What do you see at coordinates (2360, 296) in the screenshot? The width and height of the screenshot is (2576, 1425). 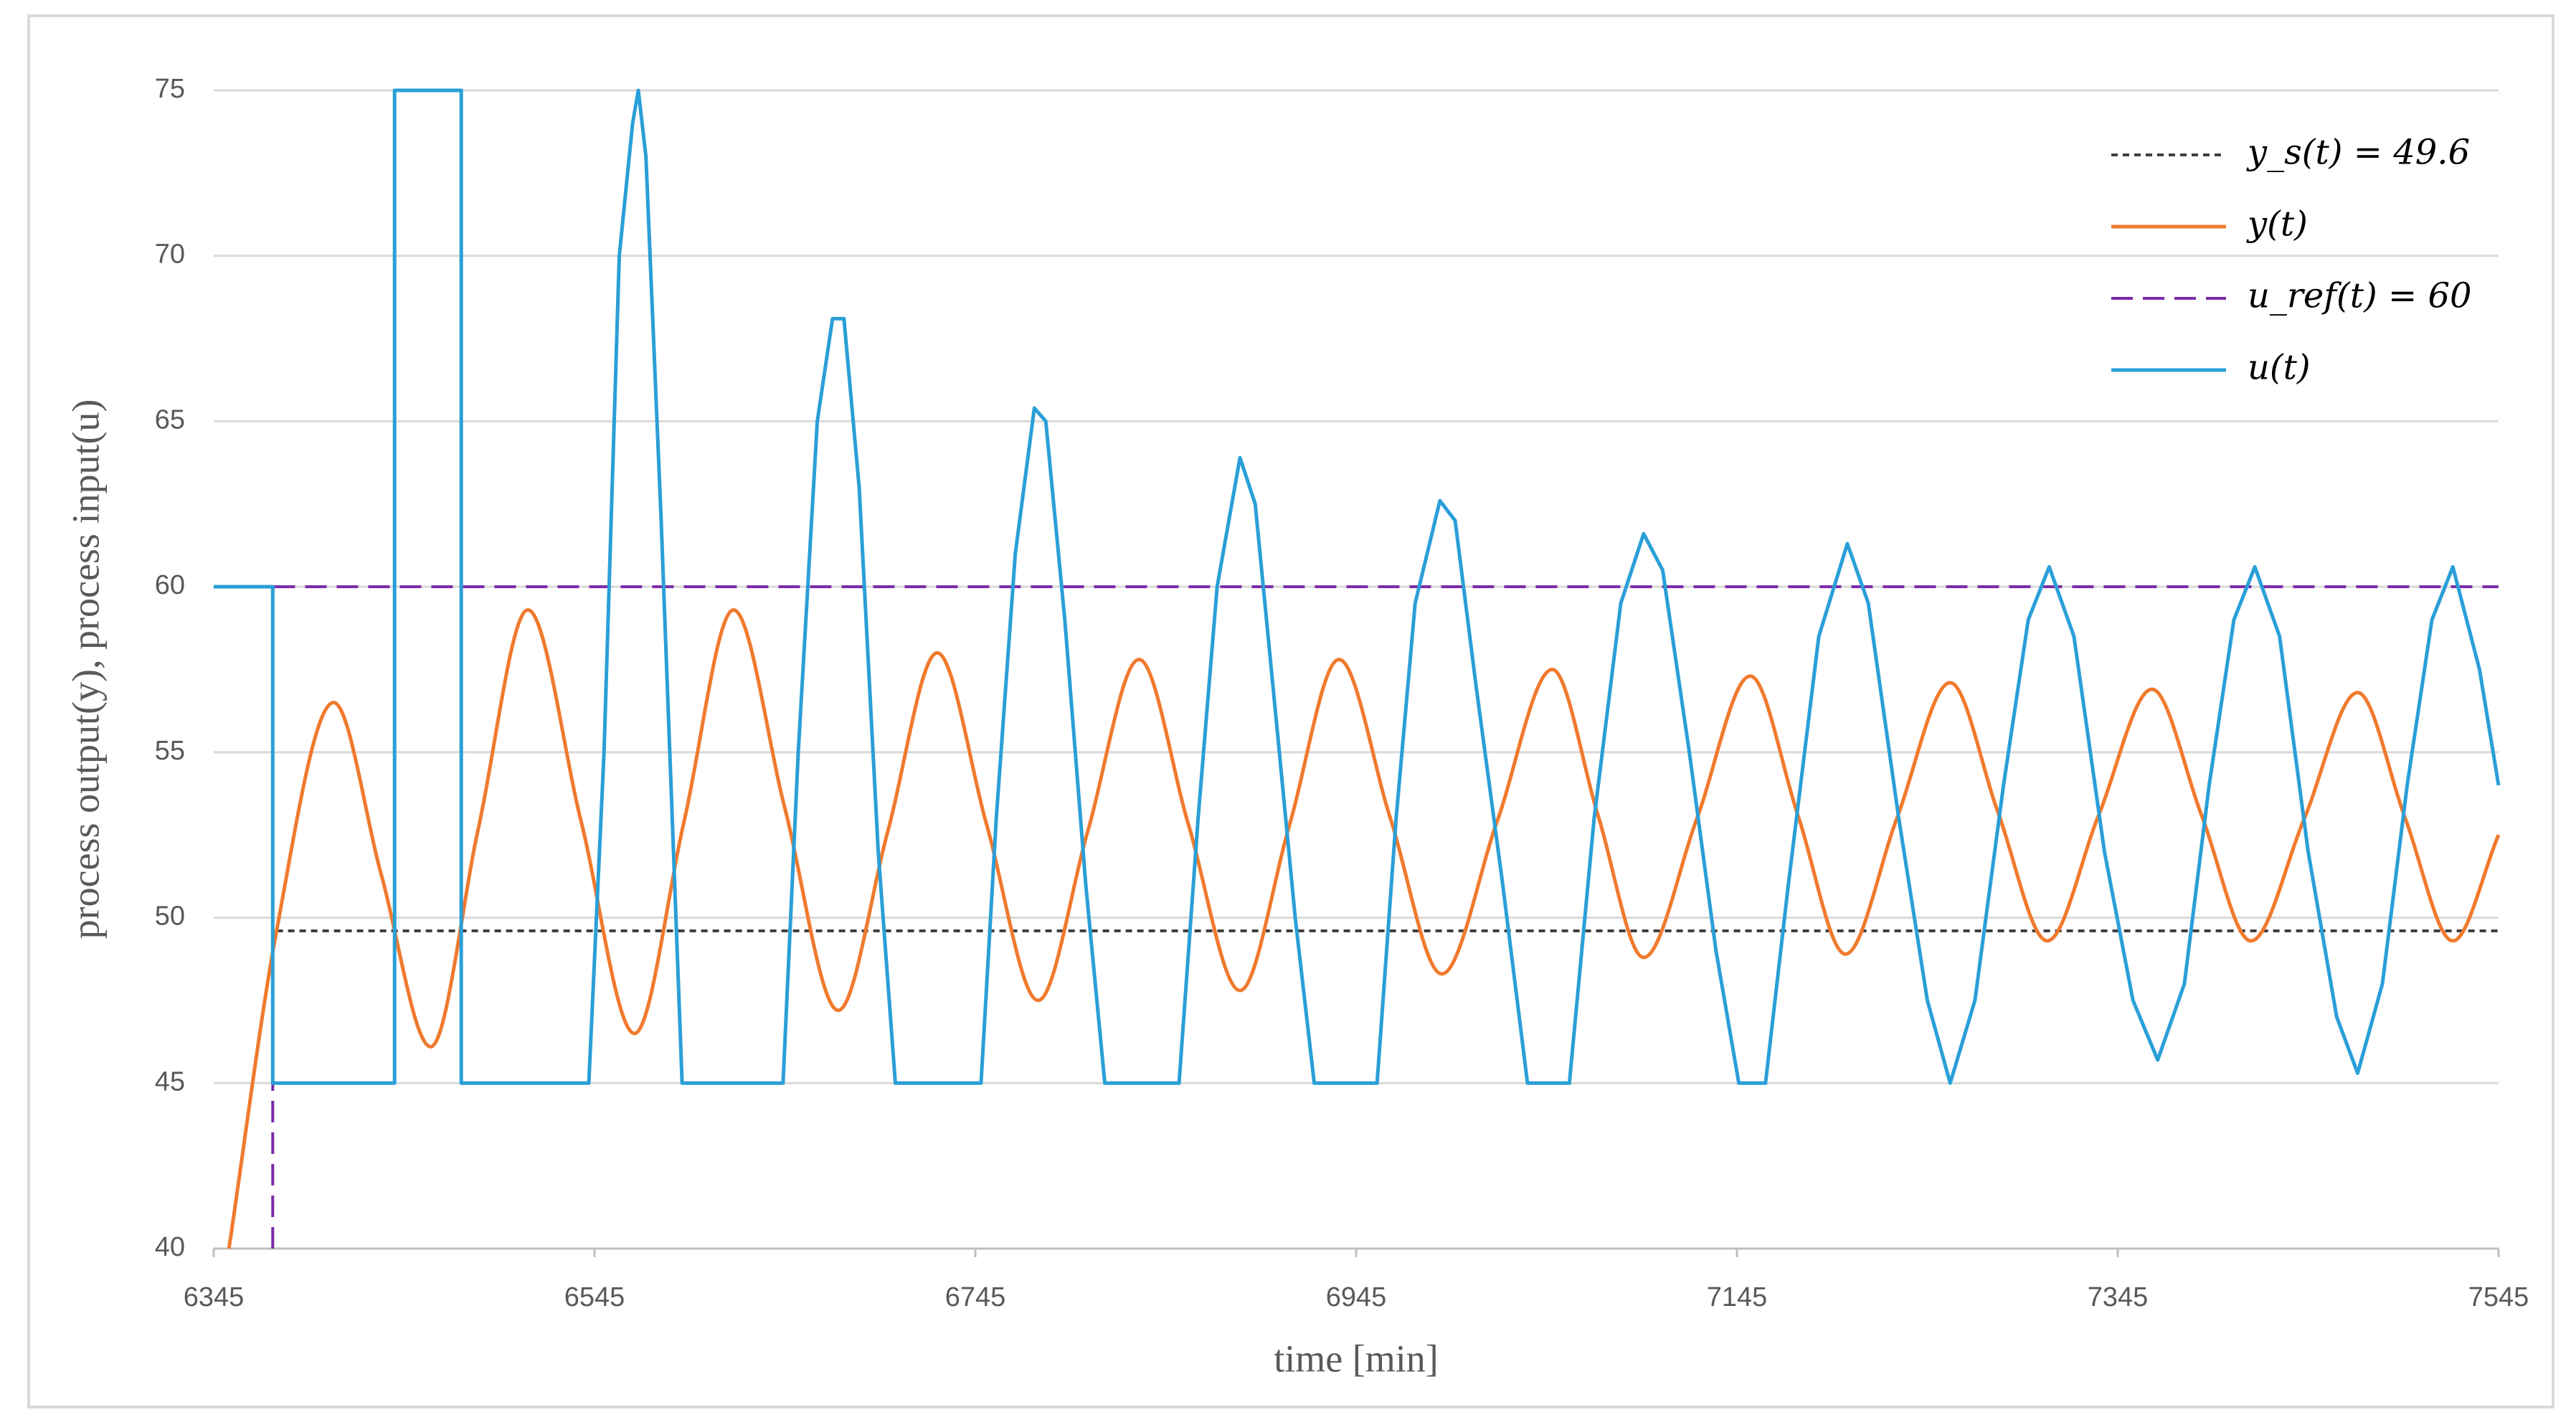 I see `legend-label: u_ref(t) = 60` at bounding box center [2360, 296].